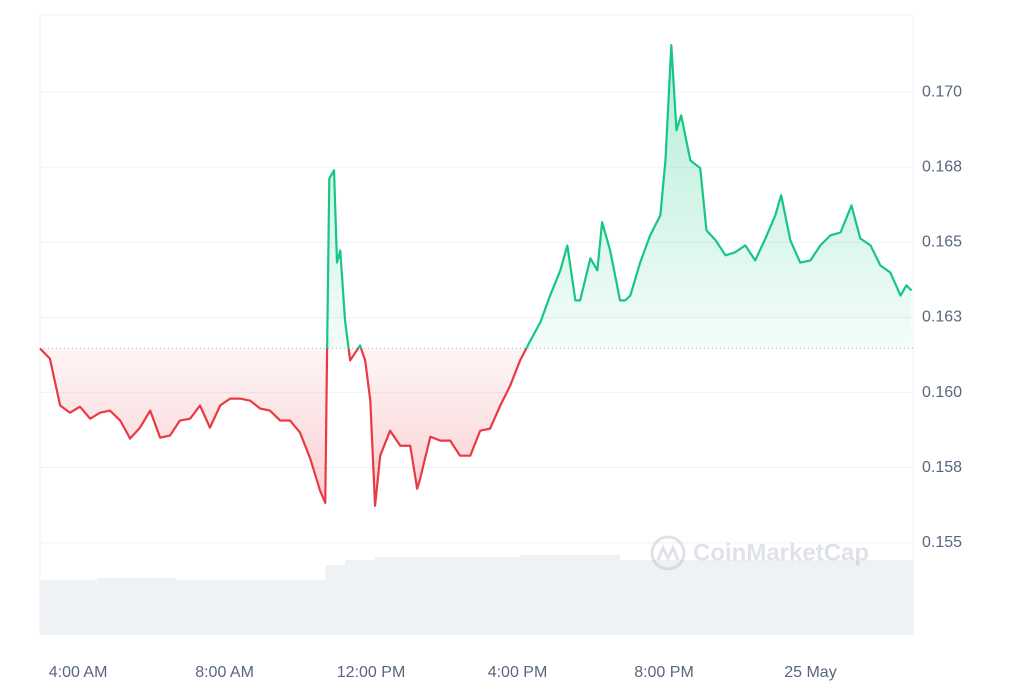 This screenshot has width=1024, height=683. I want to click on x-tick-label: 12:00 PM, so click(371, 672).